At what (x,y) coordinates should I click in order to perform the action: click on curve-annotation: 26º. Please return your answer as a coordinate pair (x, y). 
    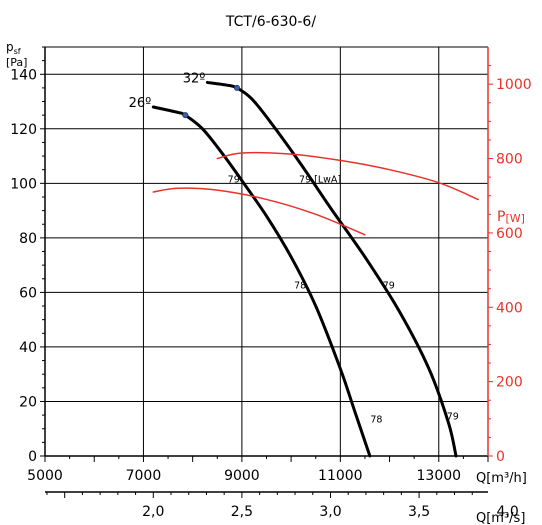
    Looking at the image, I should click on (140, 103).